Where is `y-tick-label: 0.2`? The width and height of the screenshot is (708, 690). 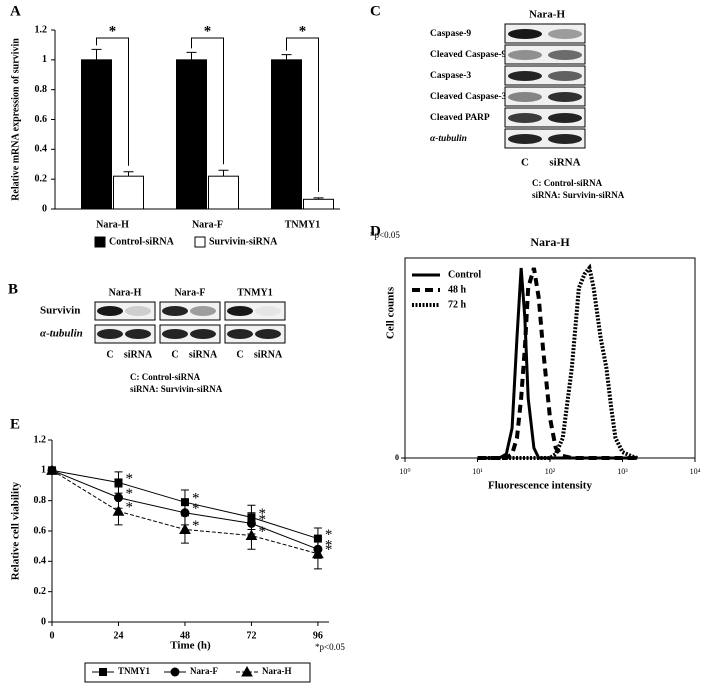 y-tick-label: 0.2 is located at coordinates (41, 178).